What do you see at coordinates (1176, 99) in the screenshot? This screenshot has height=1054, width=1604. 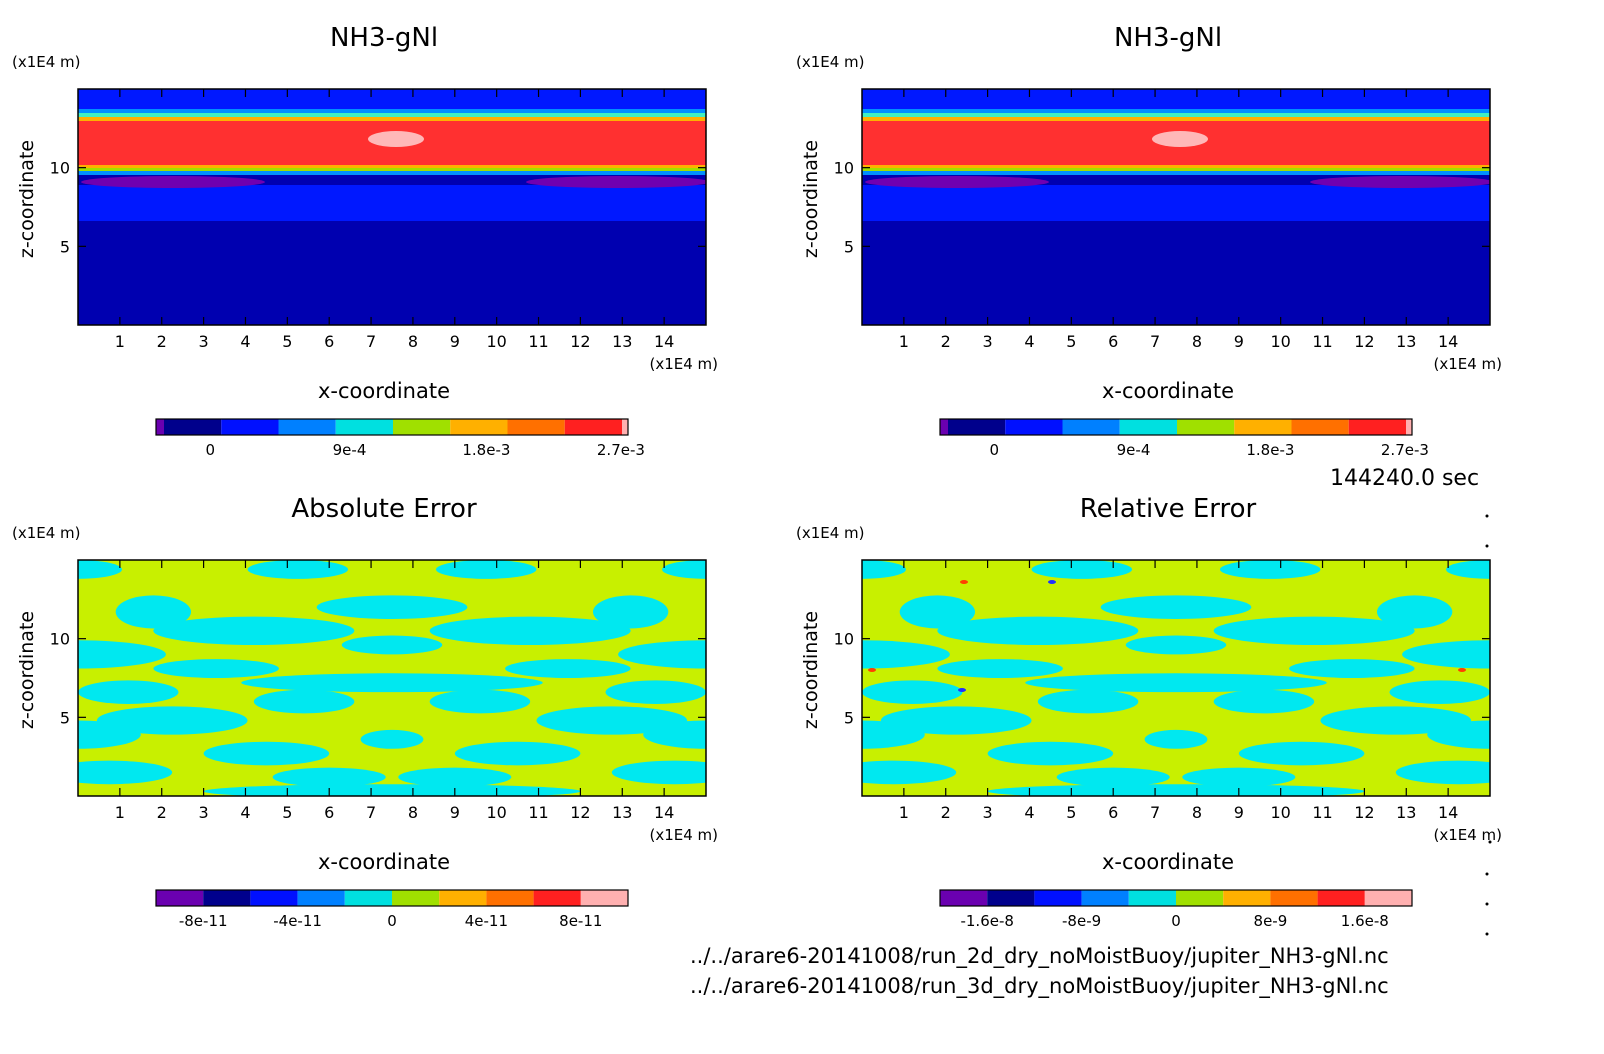 I see `field-band-top` at bounding box center [1176, 99].